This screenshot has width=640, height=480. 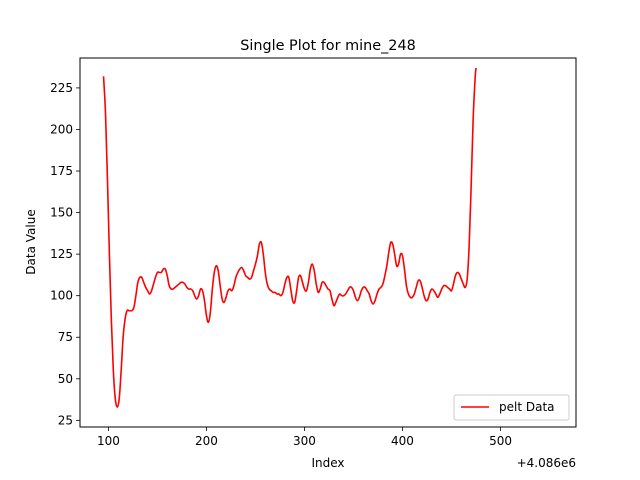 I want to click on y-axis-ticks: 25 50 75 100 125 150 175 200 225, so click(x=65, y=254).